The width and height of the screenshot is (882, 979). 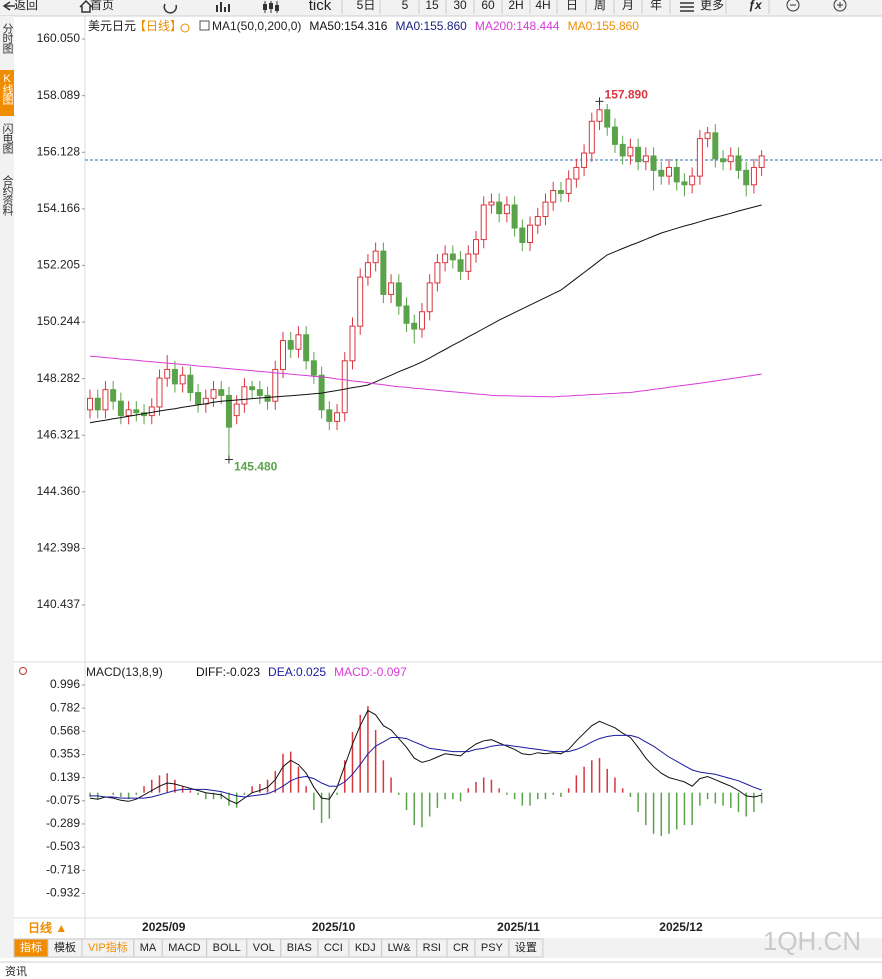 What do you see at coordinates (264, 948) in the screenshot?
I see `indicator-tab: VOL` at bounding box center [264, 948].